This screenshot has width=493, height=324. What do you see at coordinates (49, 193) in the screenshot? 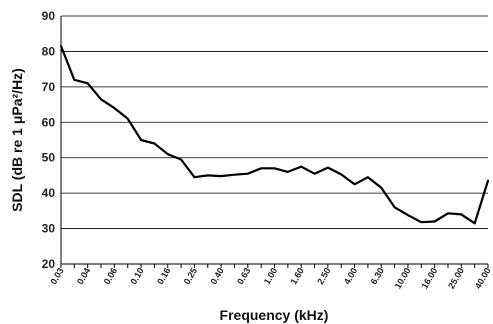
I see `y-tick-label: 40` at bounding box center [49, 193].